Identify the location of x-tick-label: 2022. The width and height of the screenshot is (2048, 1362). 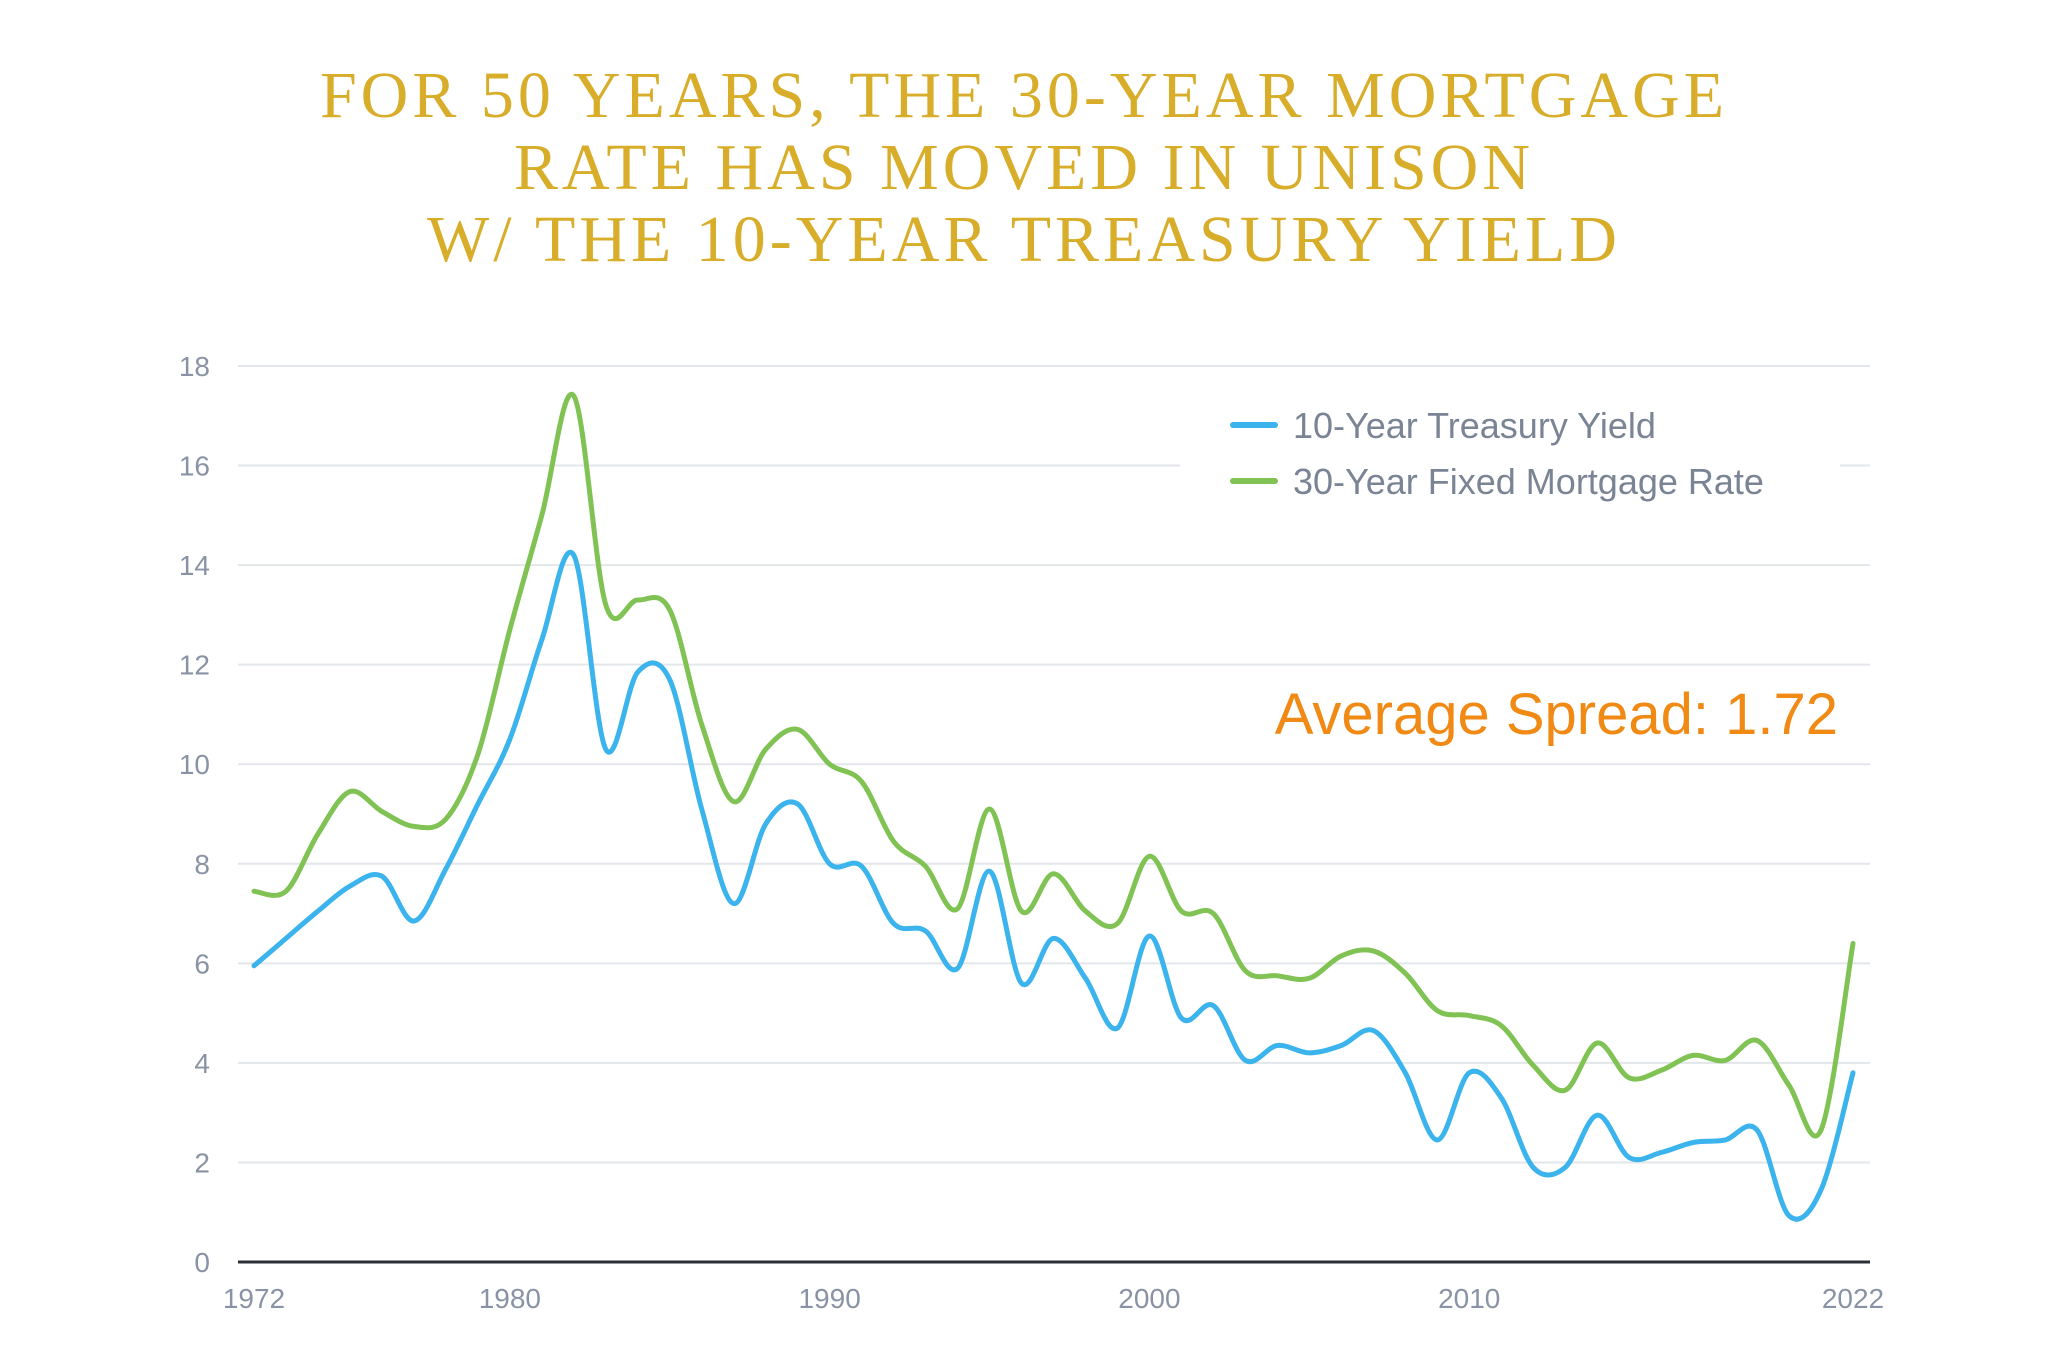
(1853, 1298).